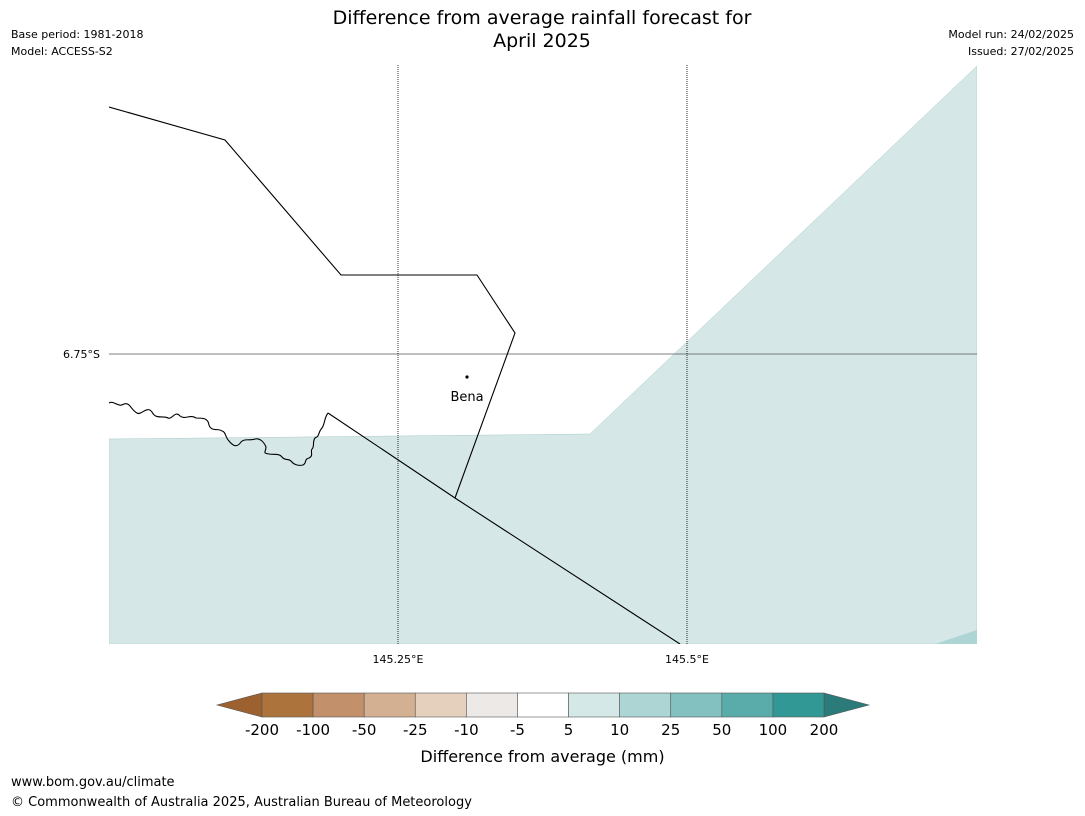 The image size is (1085, 816). I want to click on colorbar-tick-label: -25, so click(415, 730).